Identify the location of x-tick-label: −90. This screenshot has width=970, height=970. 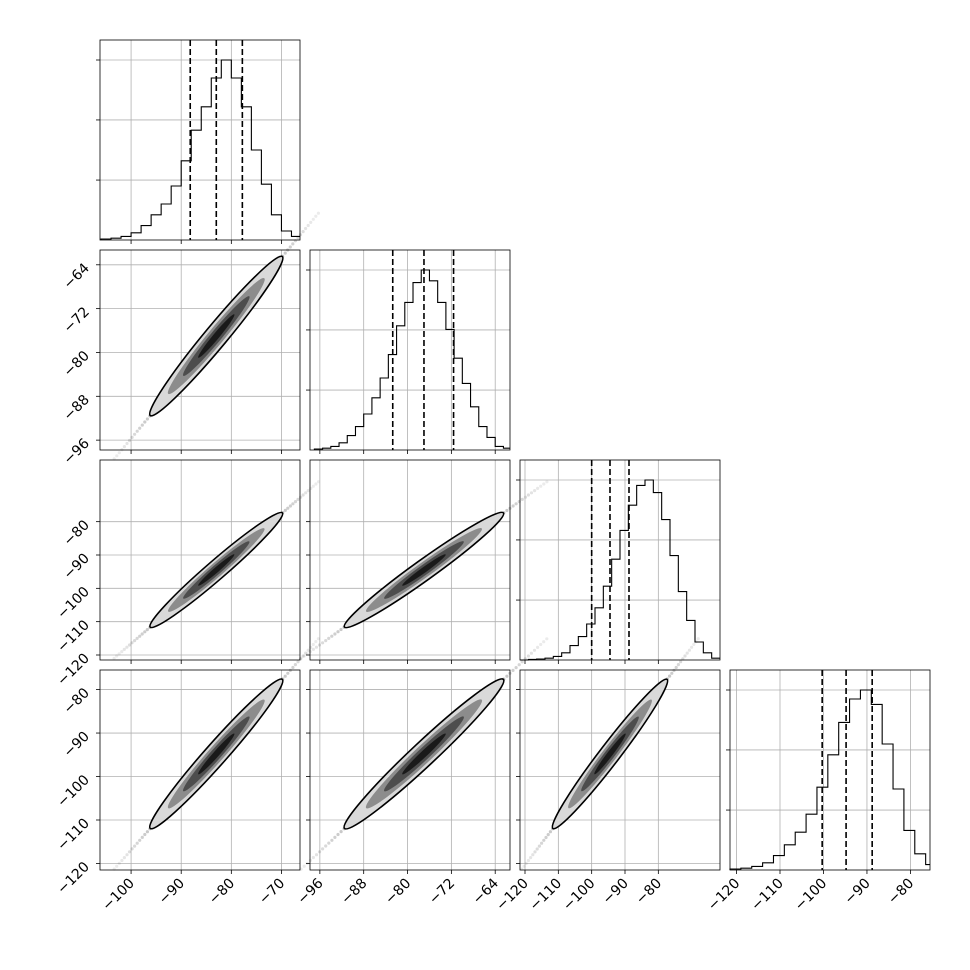
(616, 892).